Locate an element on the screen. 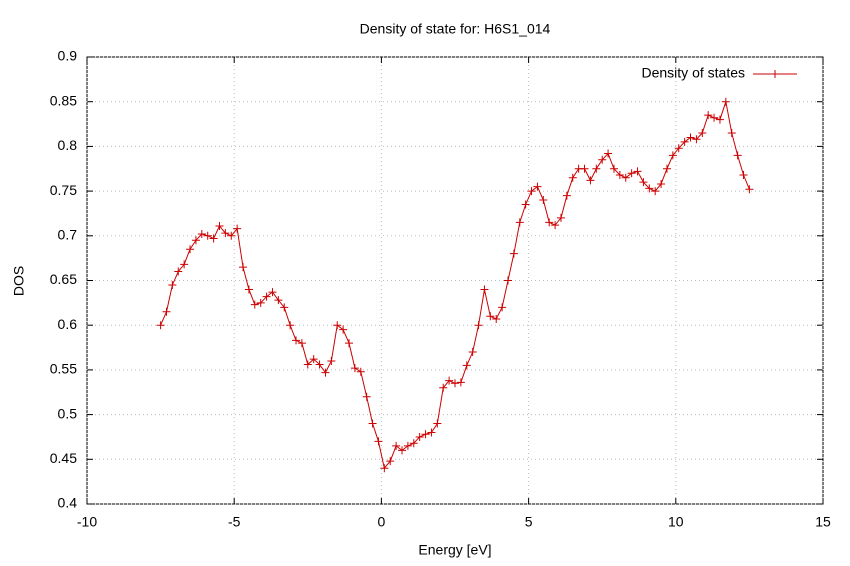  y-tick-label: 0.8 is located at coordinates (68, 145).